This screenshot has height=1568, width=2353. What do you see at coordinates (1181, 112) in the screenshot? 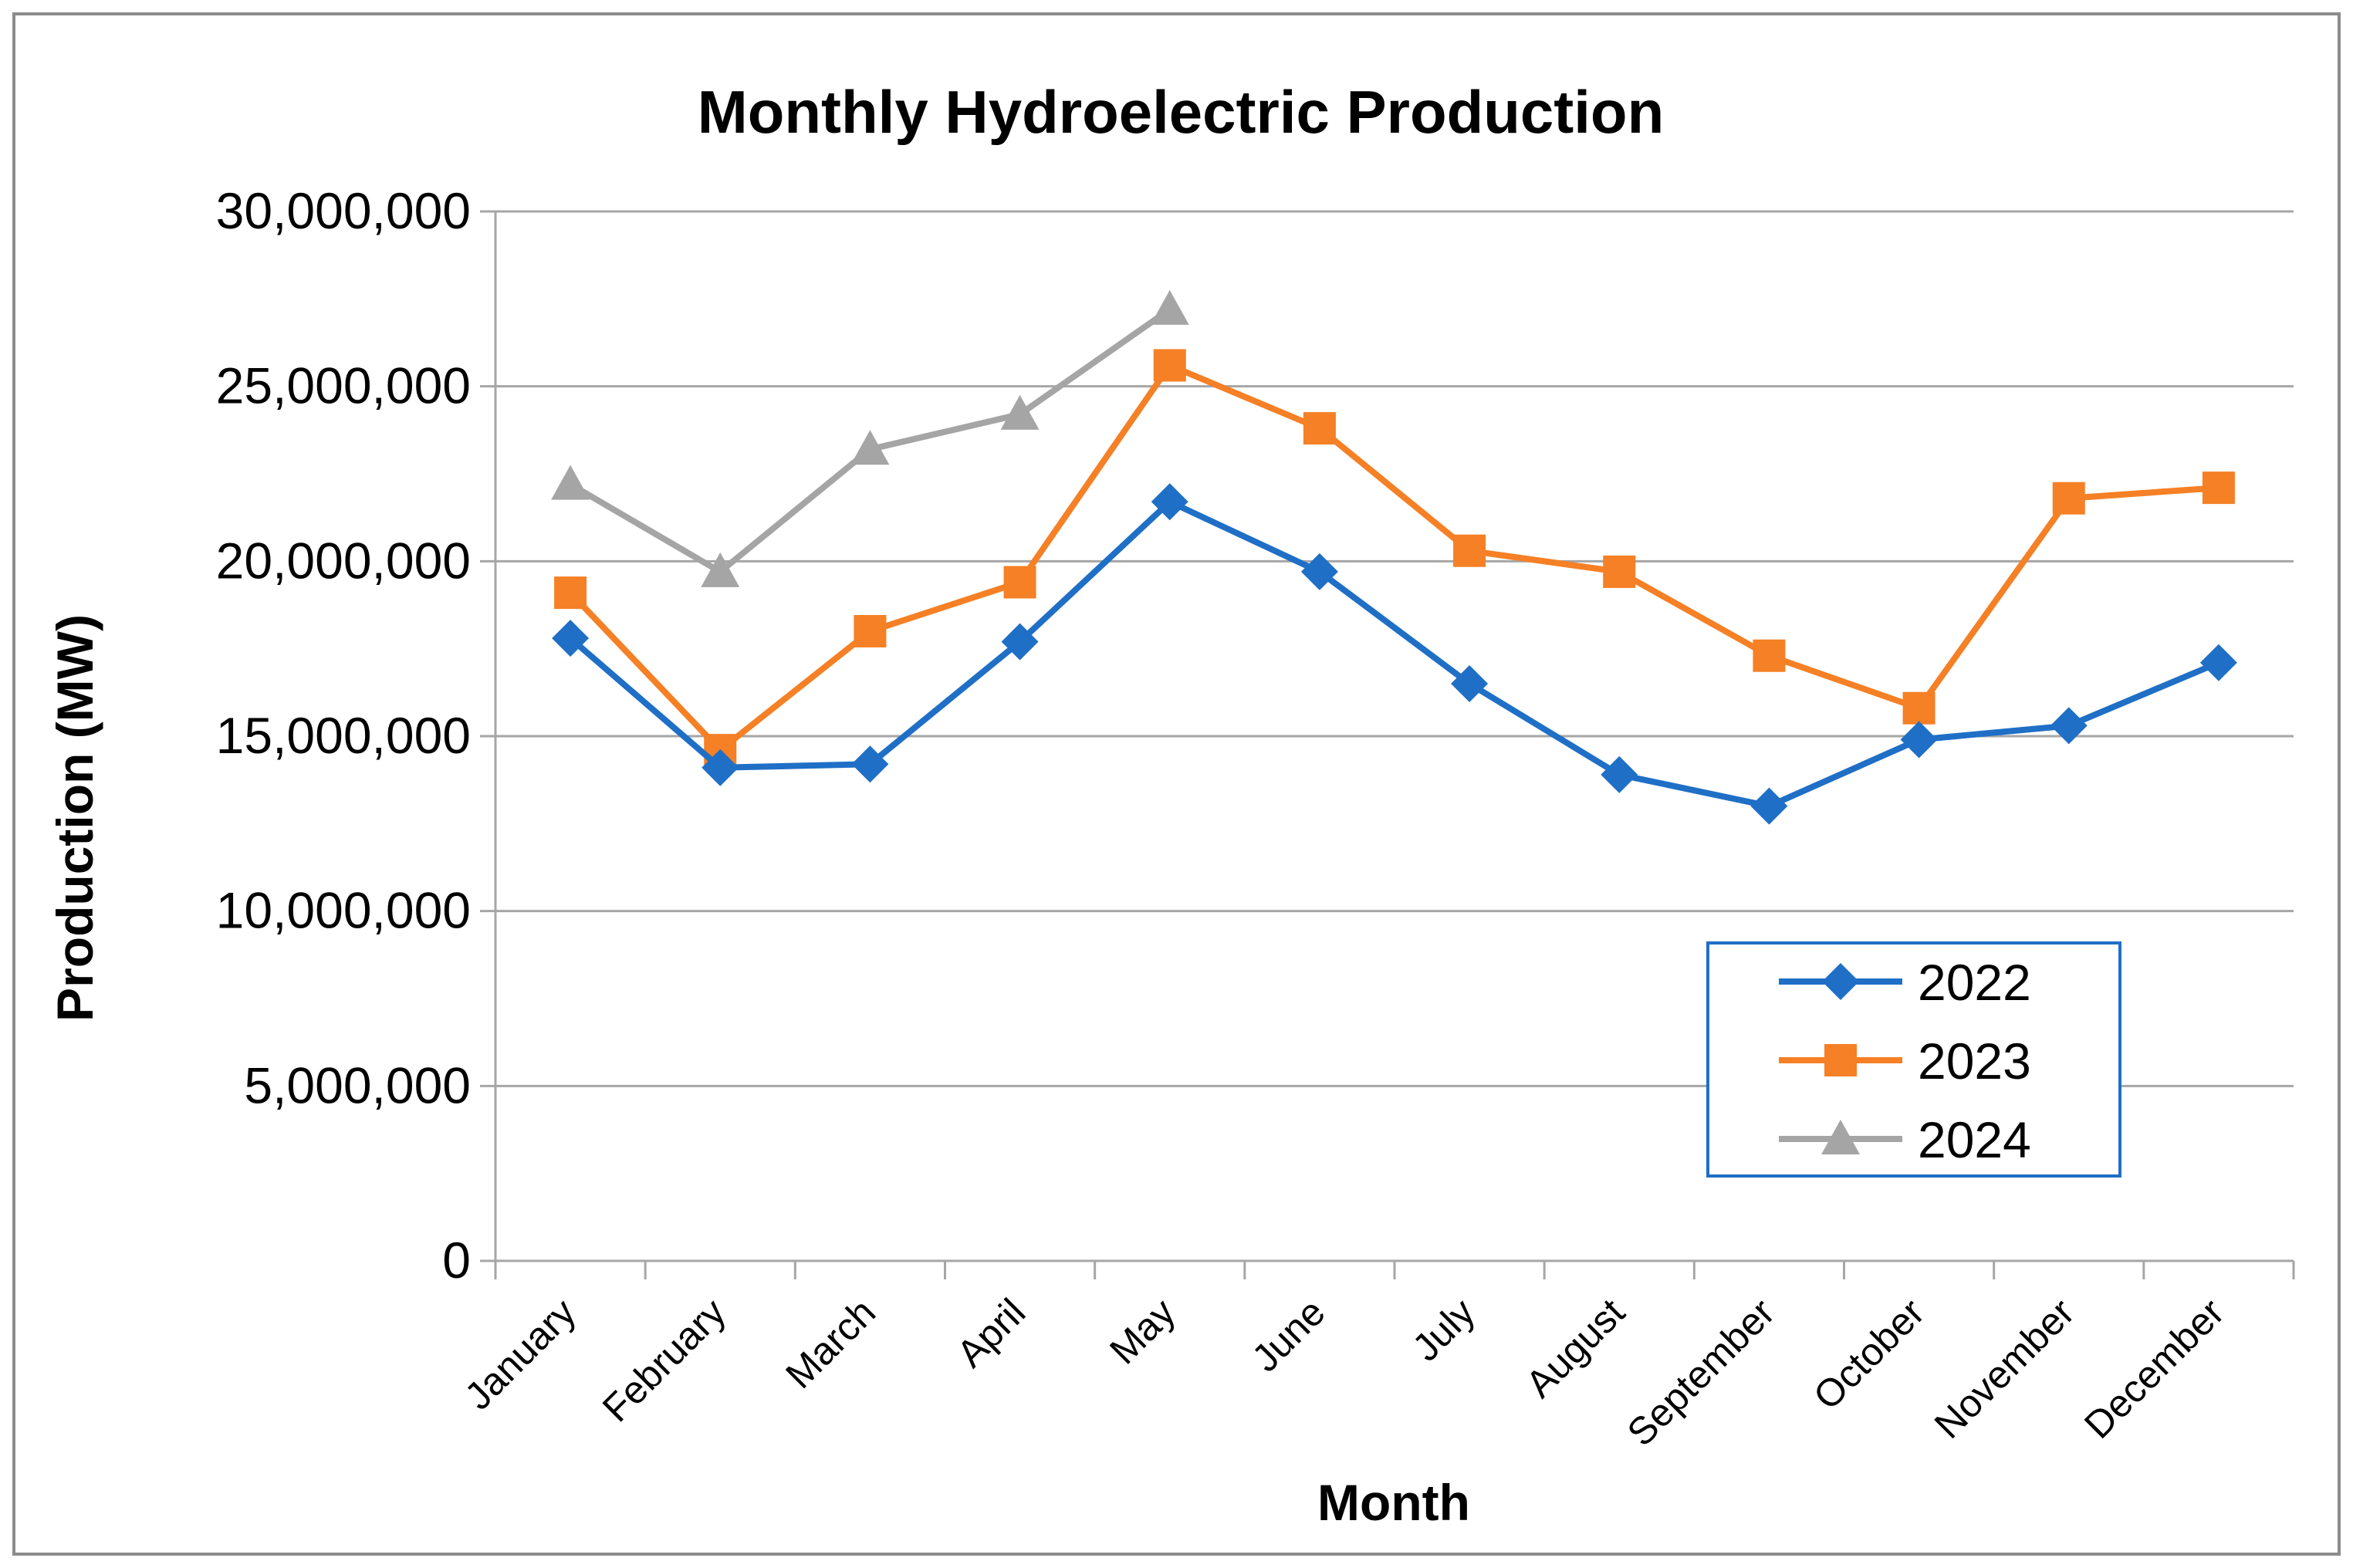
I see `chart-title: Monthly Hydroelectric Production` at bounding box center [1181, 112].